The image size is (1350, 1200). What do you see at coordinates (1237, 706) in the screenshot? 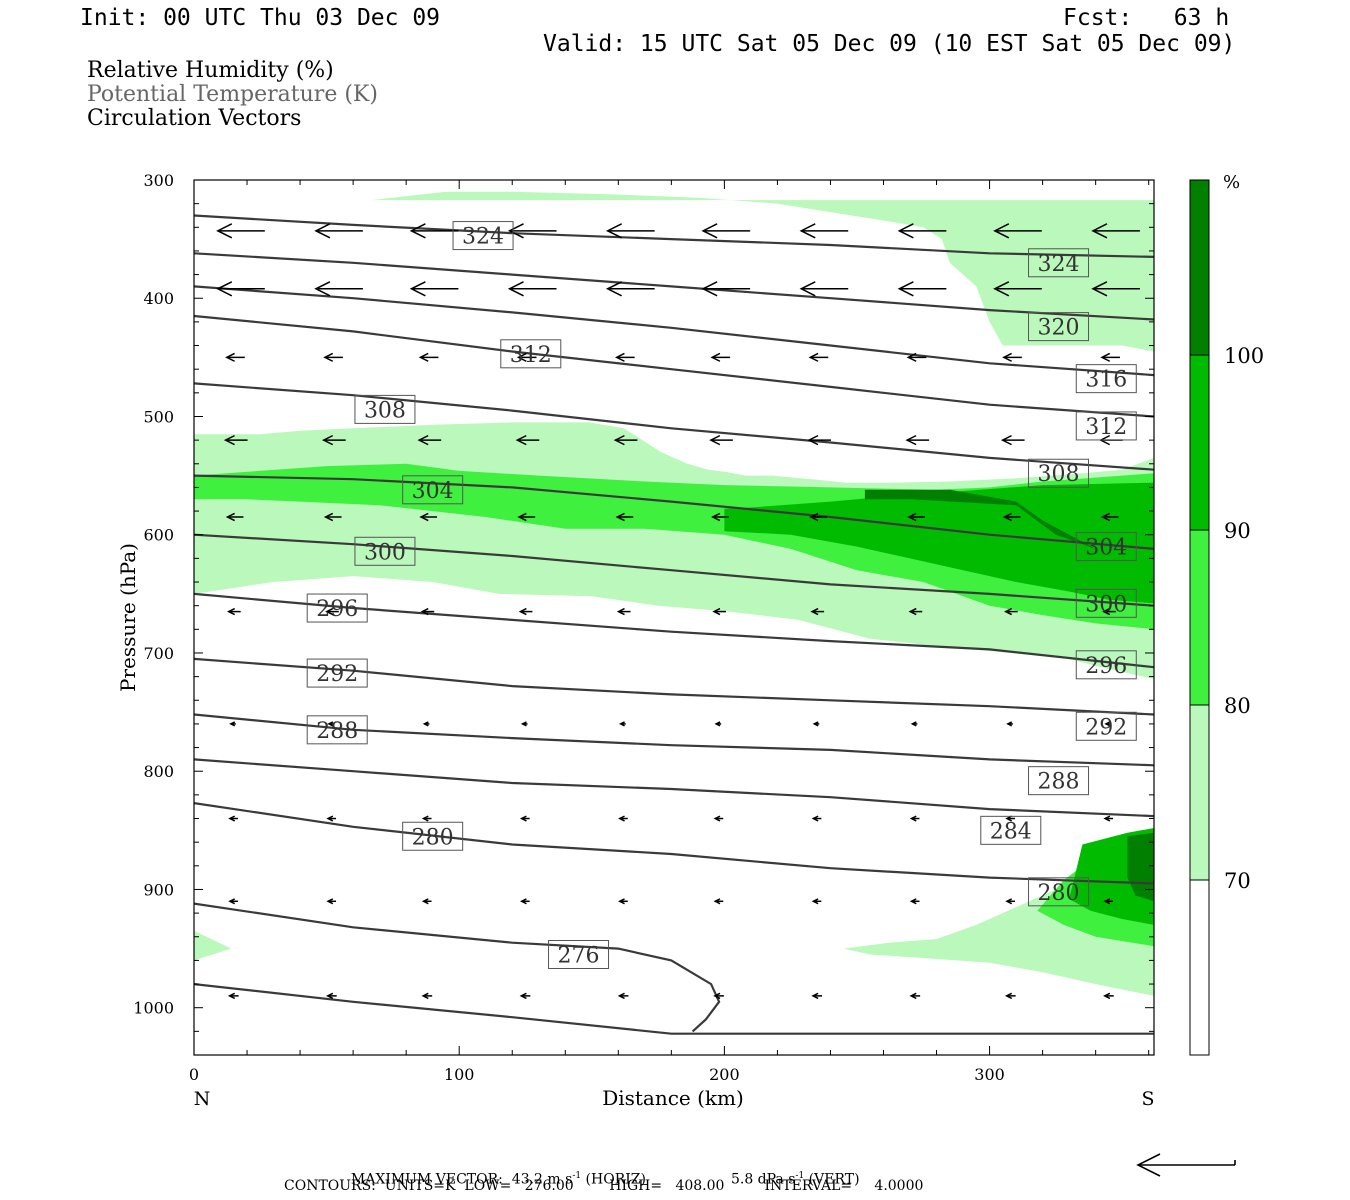
I see `colorbar-label: 80` at bounding box center [1237, 706].